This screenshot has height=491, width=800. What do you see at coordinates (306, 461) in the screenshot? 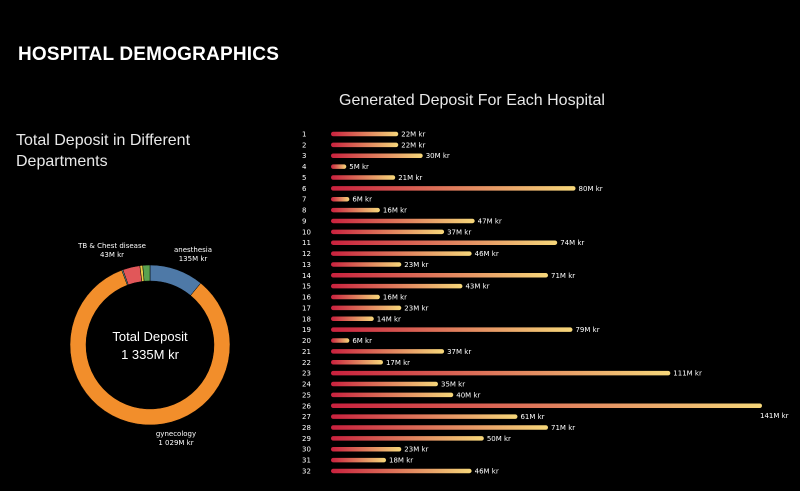
I see `bar-category-label: 31` at bounding box center [306, 461].